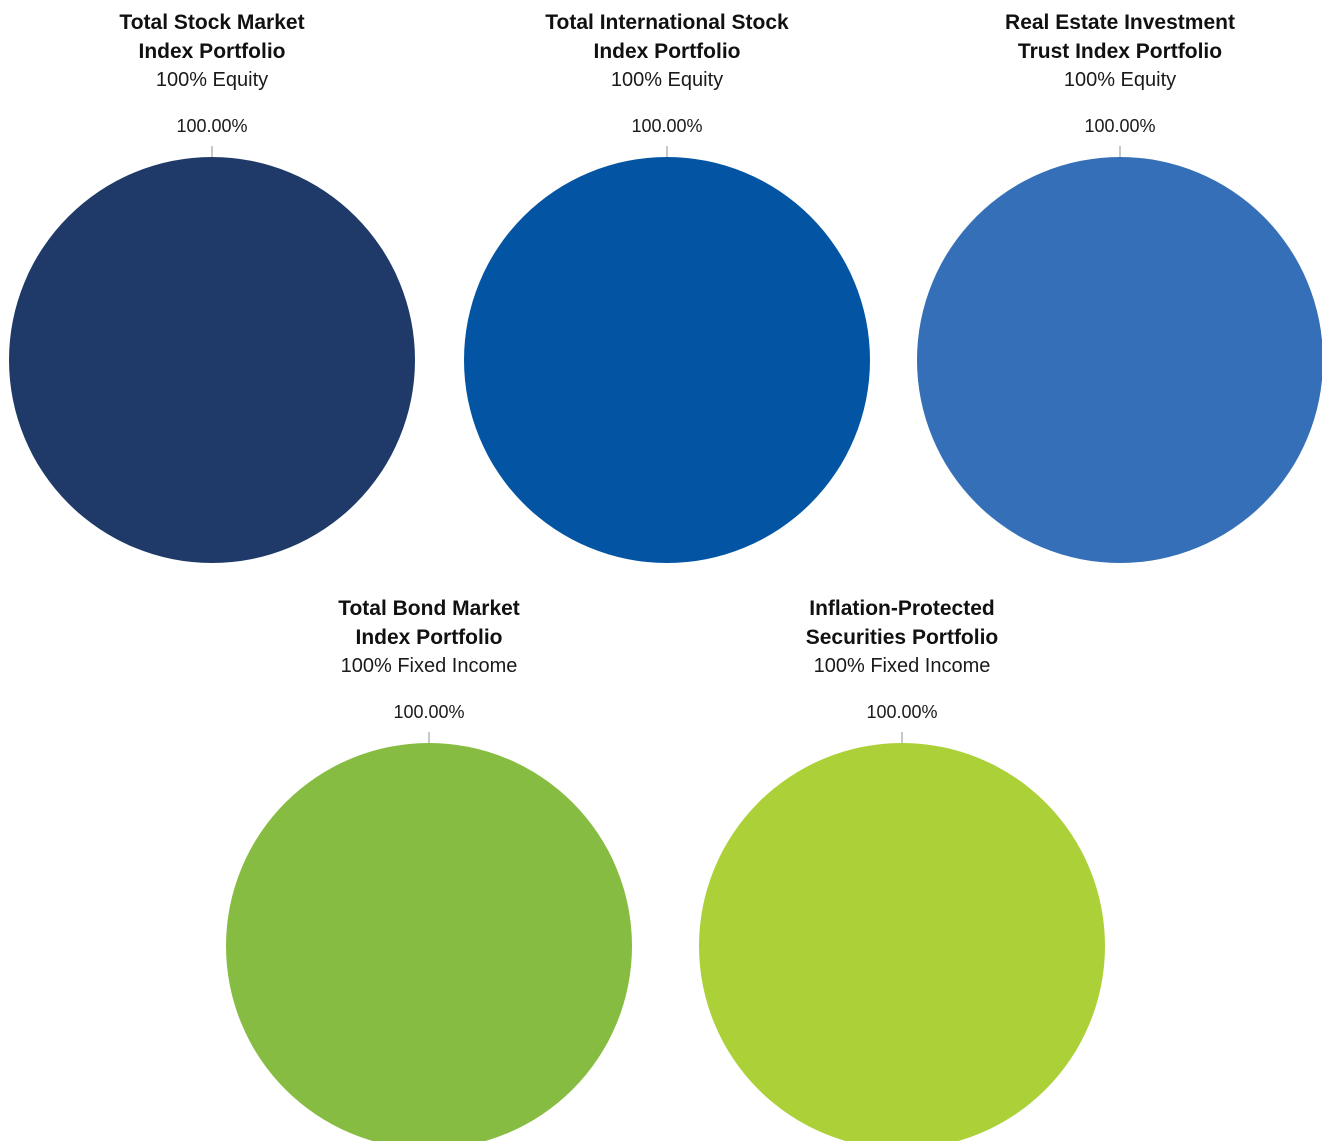 The image size is (1322, 1141). What do you see at coordinates (212, 22) in the screenshot?
I see `pie-title-line-1: Total Stock Market` at bounding box center [212, 22].